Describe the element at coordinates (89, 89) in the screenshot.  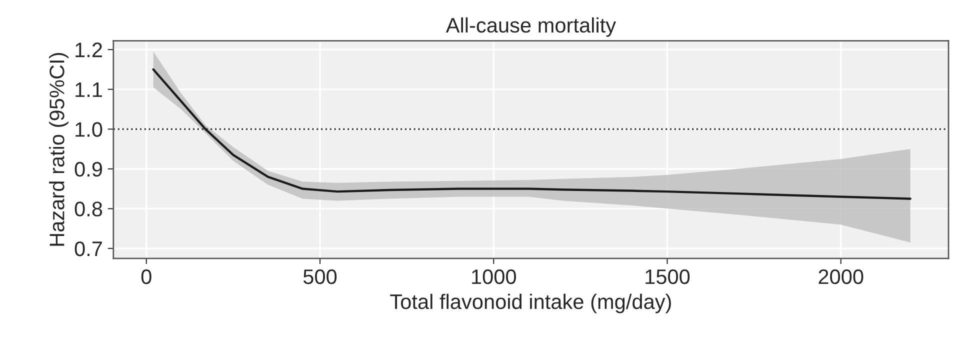
I see `y-tick-label: 1.1` at that location.